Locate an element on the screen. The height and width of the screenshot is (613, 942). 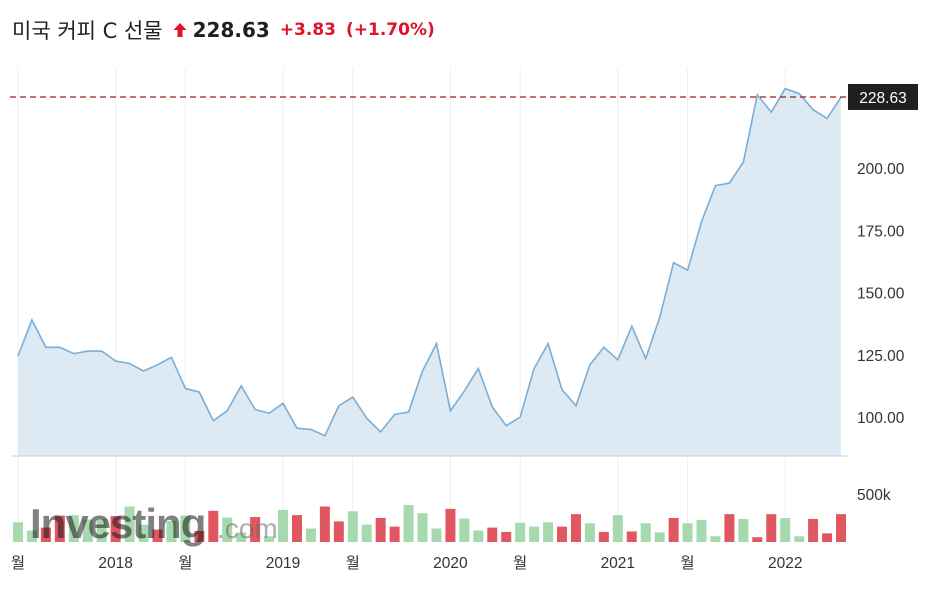
watermark-logo: Investing .com is located at coordinates (154, 523).